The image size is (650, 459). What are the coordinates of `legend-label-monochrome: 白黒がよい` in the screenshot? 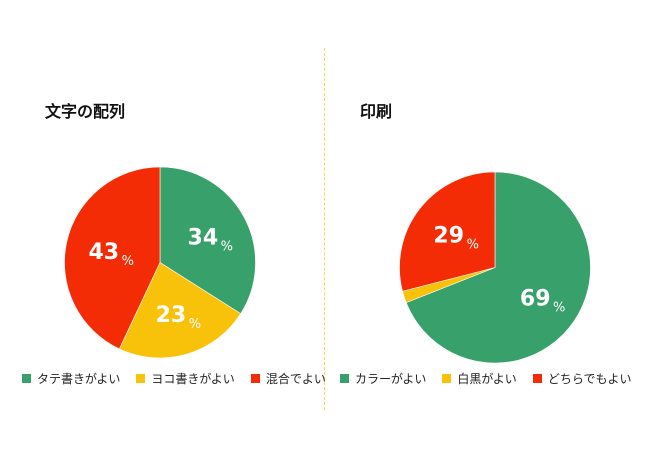 It's located at (487, 379).